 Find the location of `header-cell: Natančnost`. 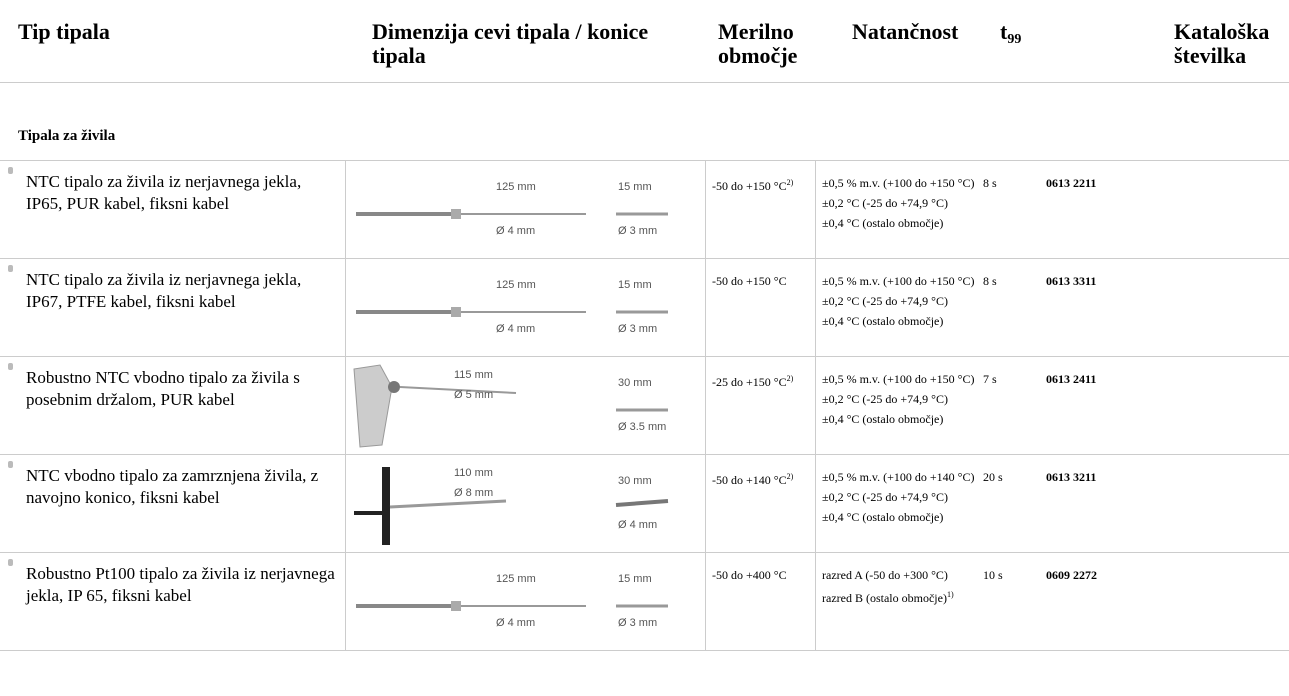

header-cell: Natančnost is located at coordinates (905, 31).